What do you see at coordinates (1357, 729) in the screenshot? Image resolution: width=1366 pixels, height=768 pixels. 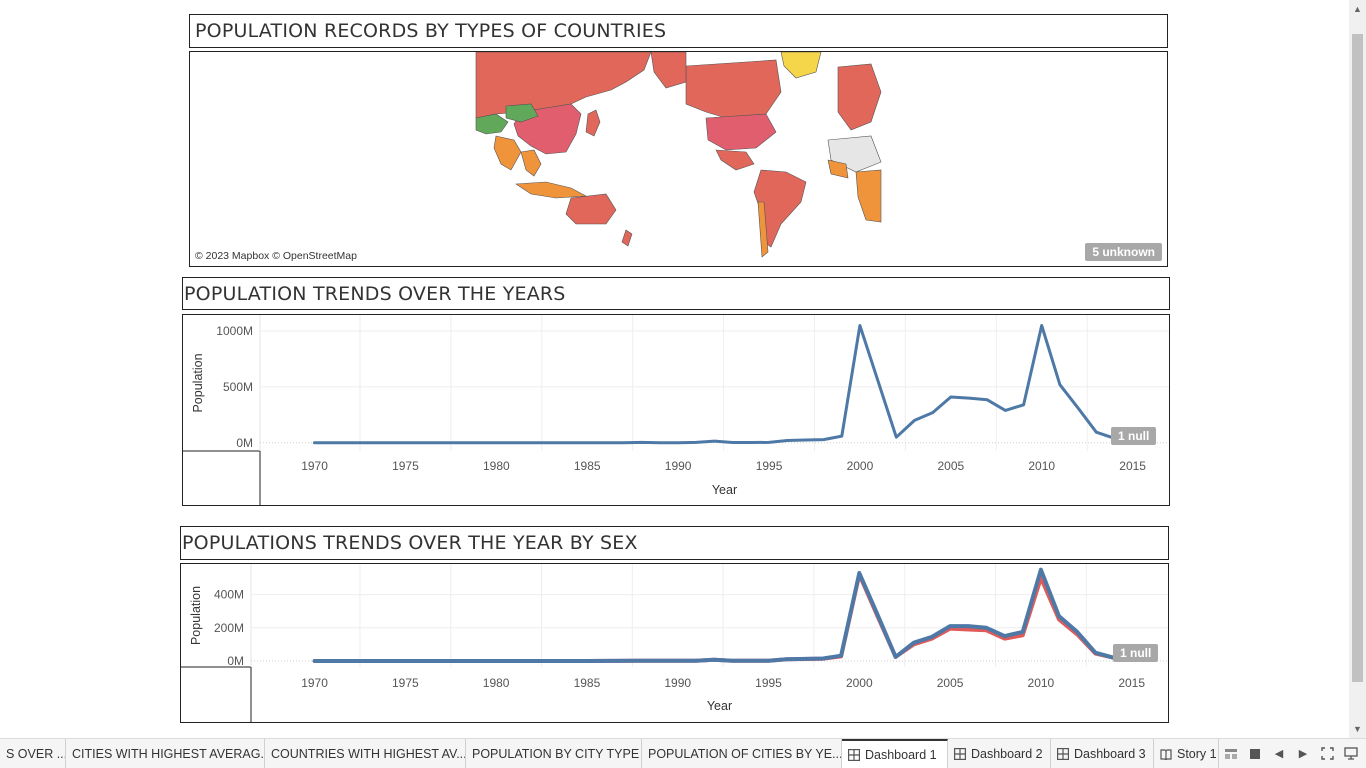 I see `scroll-down-icon: ▼` at bounding box center [1357, 729].